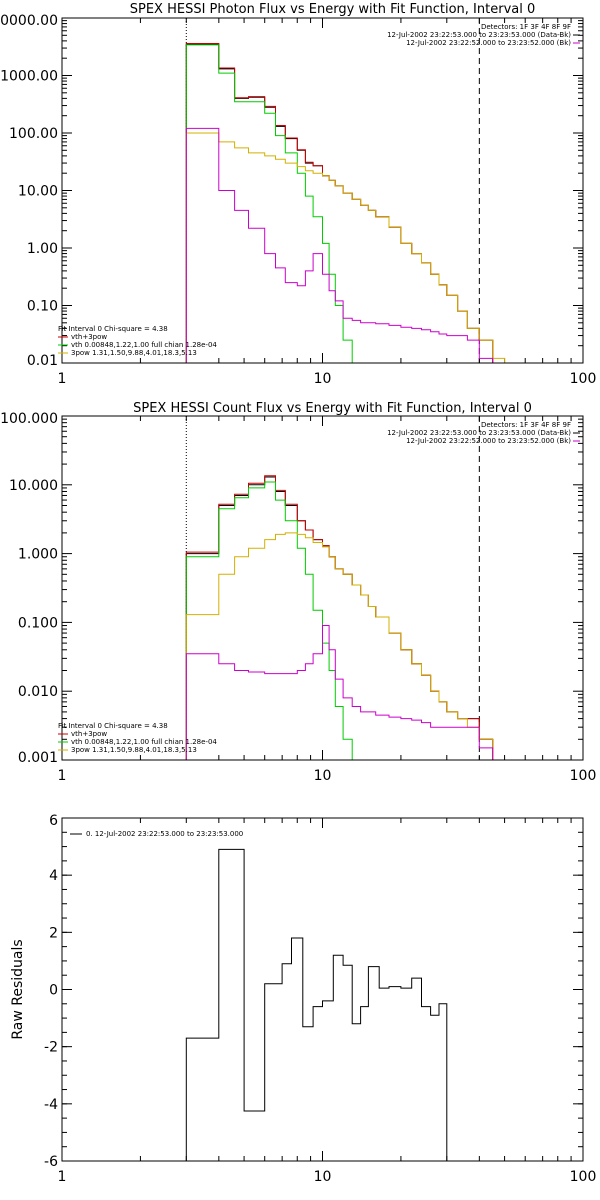 Image resolution: width=600 pixels, height=1200 pixels. I want to click on y-tick-label: 0.01, so click(42, 361).